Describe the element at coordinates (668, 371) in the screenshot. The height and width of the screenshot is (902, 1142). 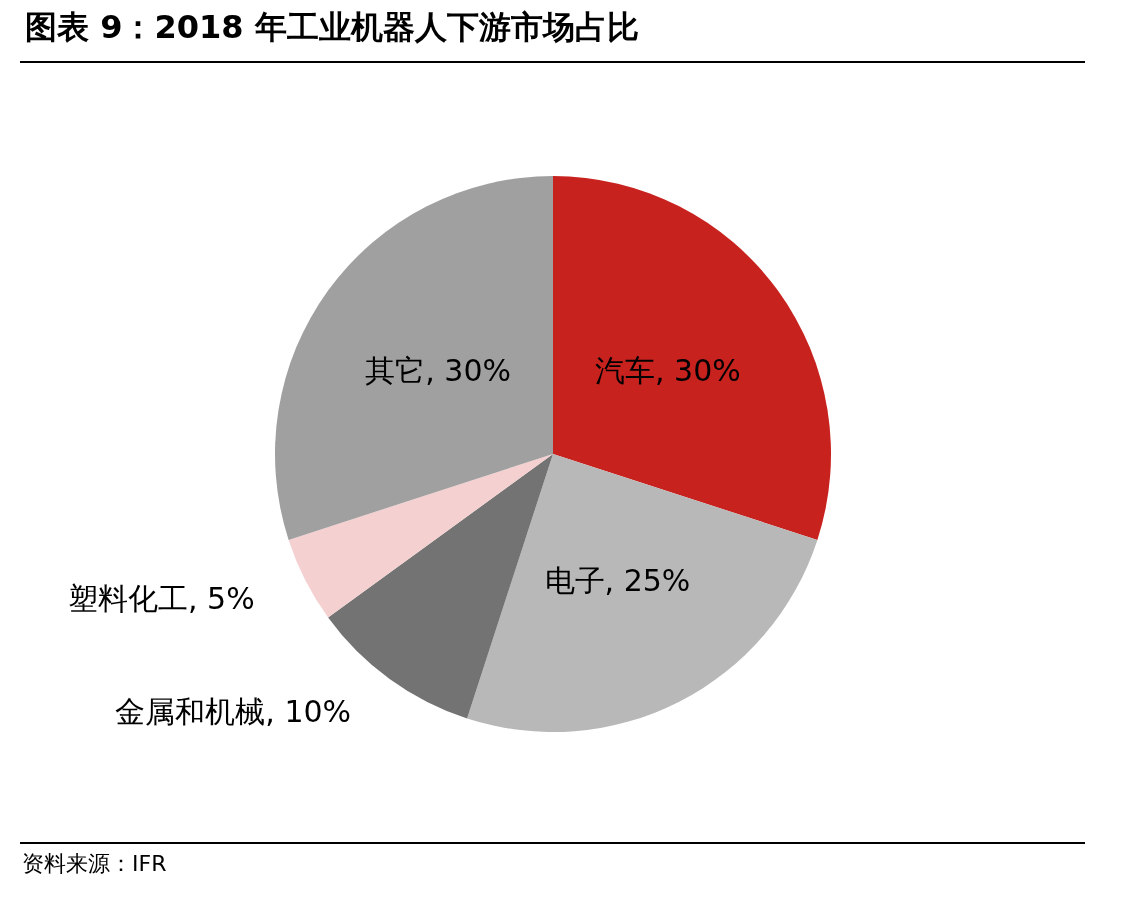
I see `slice-label: 汽车, 30%` at that location.